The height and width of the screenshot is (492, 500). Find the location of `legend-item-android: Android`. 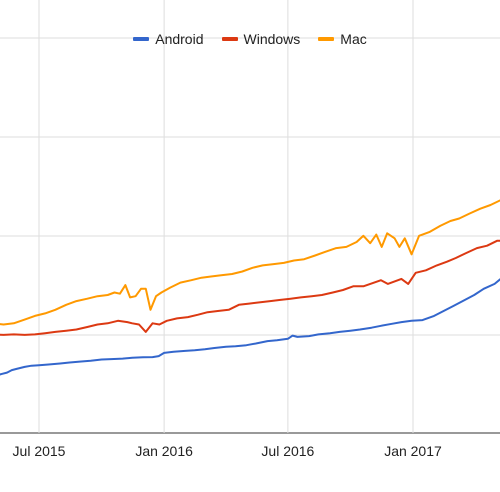

legend-item-android: Android is located at coordinates (168, 39).